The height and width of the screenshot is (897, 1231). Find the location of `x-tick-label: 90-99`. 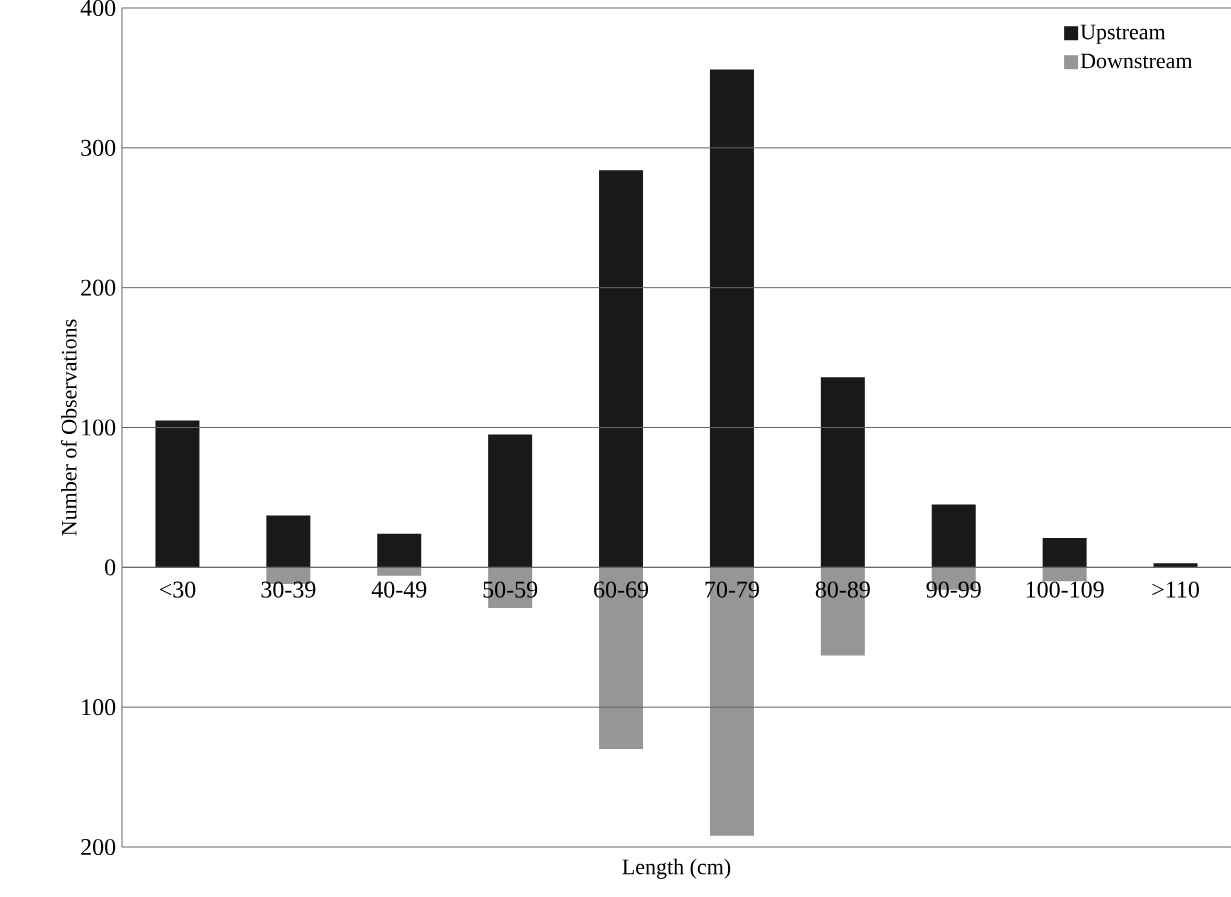

x-tick-label: 90-99 is located at coordinates (953, 589).